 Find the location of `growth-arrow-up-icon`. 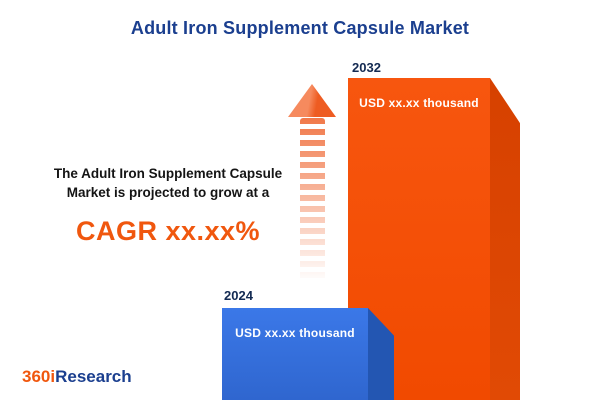

growth-arrow-up-icon is located at coordinates (312, 100).